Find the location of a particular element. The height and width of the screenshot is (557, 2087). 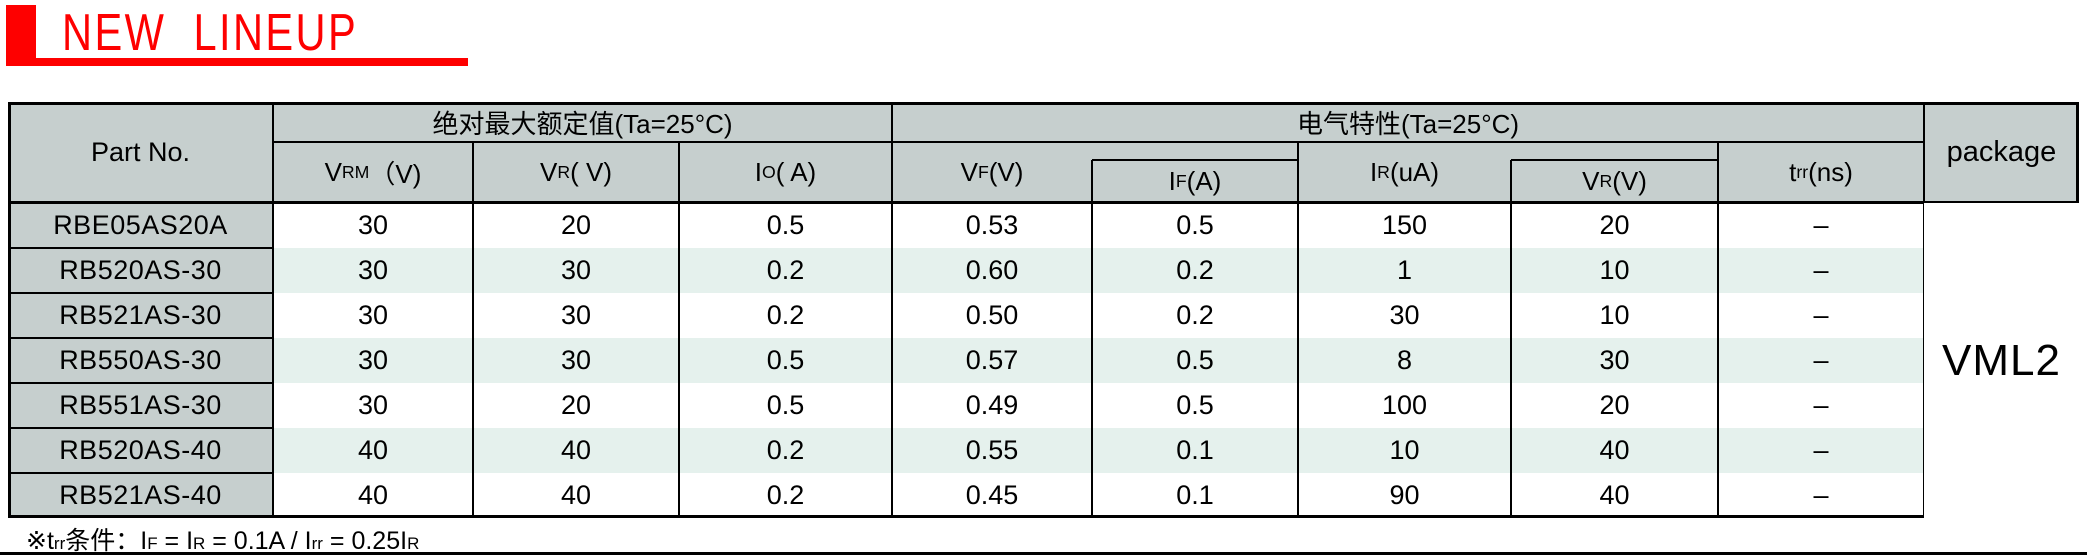

part-no-cell: RB551AS-30 is located at coordinates (140, 405).